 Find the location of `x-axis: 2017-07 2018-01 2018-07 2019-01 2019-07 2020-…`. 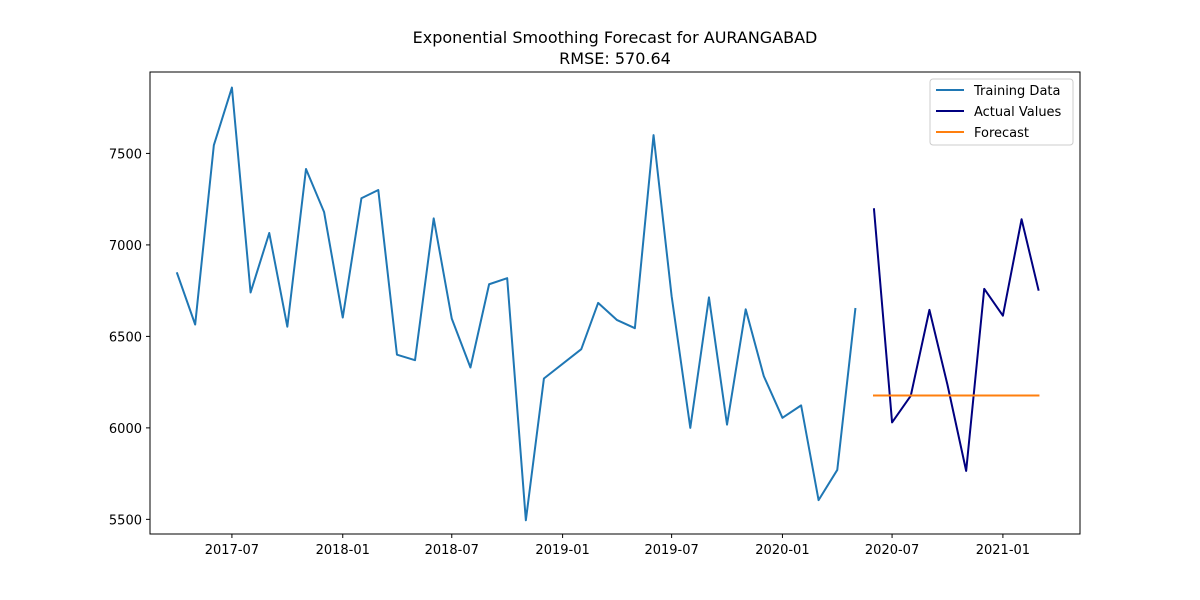

x-axis: 2017-07 2018-01 2018-07 2019-01 2019-07 2020-… is located at coordinates (617, 546).